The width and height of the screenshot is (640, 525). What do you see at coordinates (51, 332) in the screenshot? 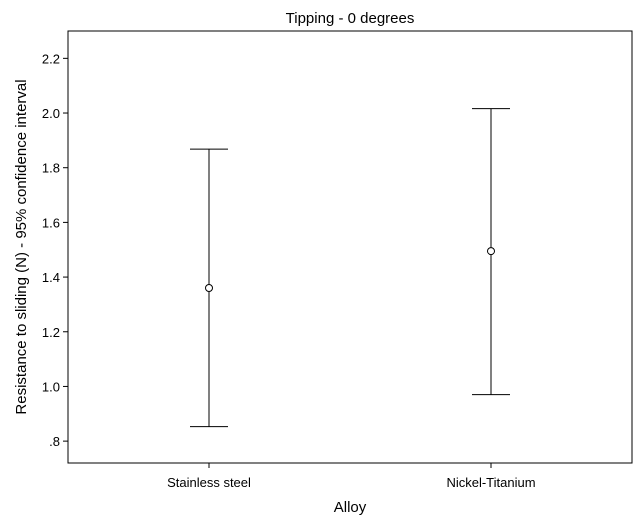
I see `y-tick-label: 1.2` at bounding box center [51, 332].